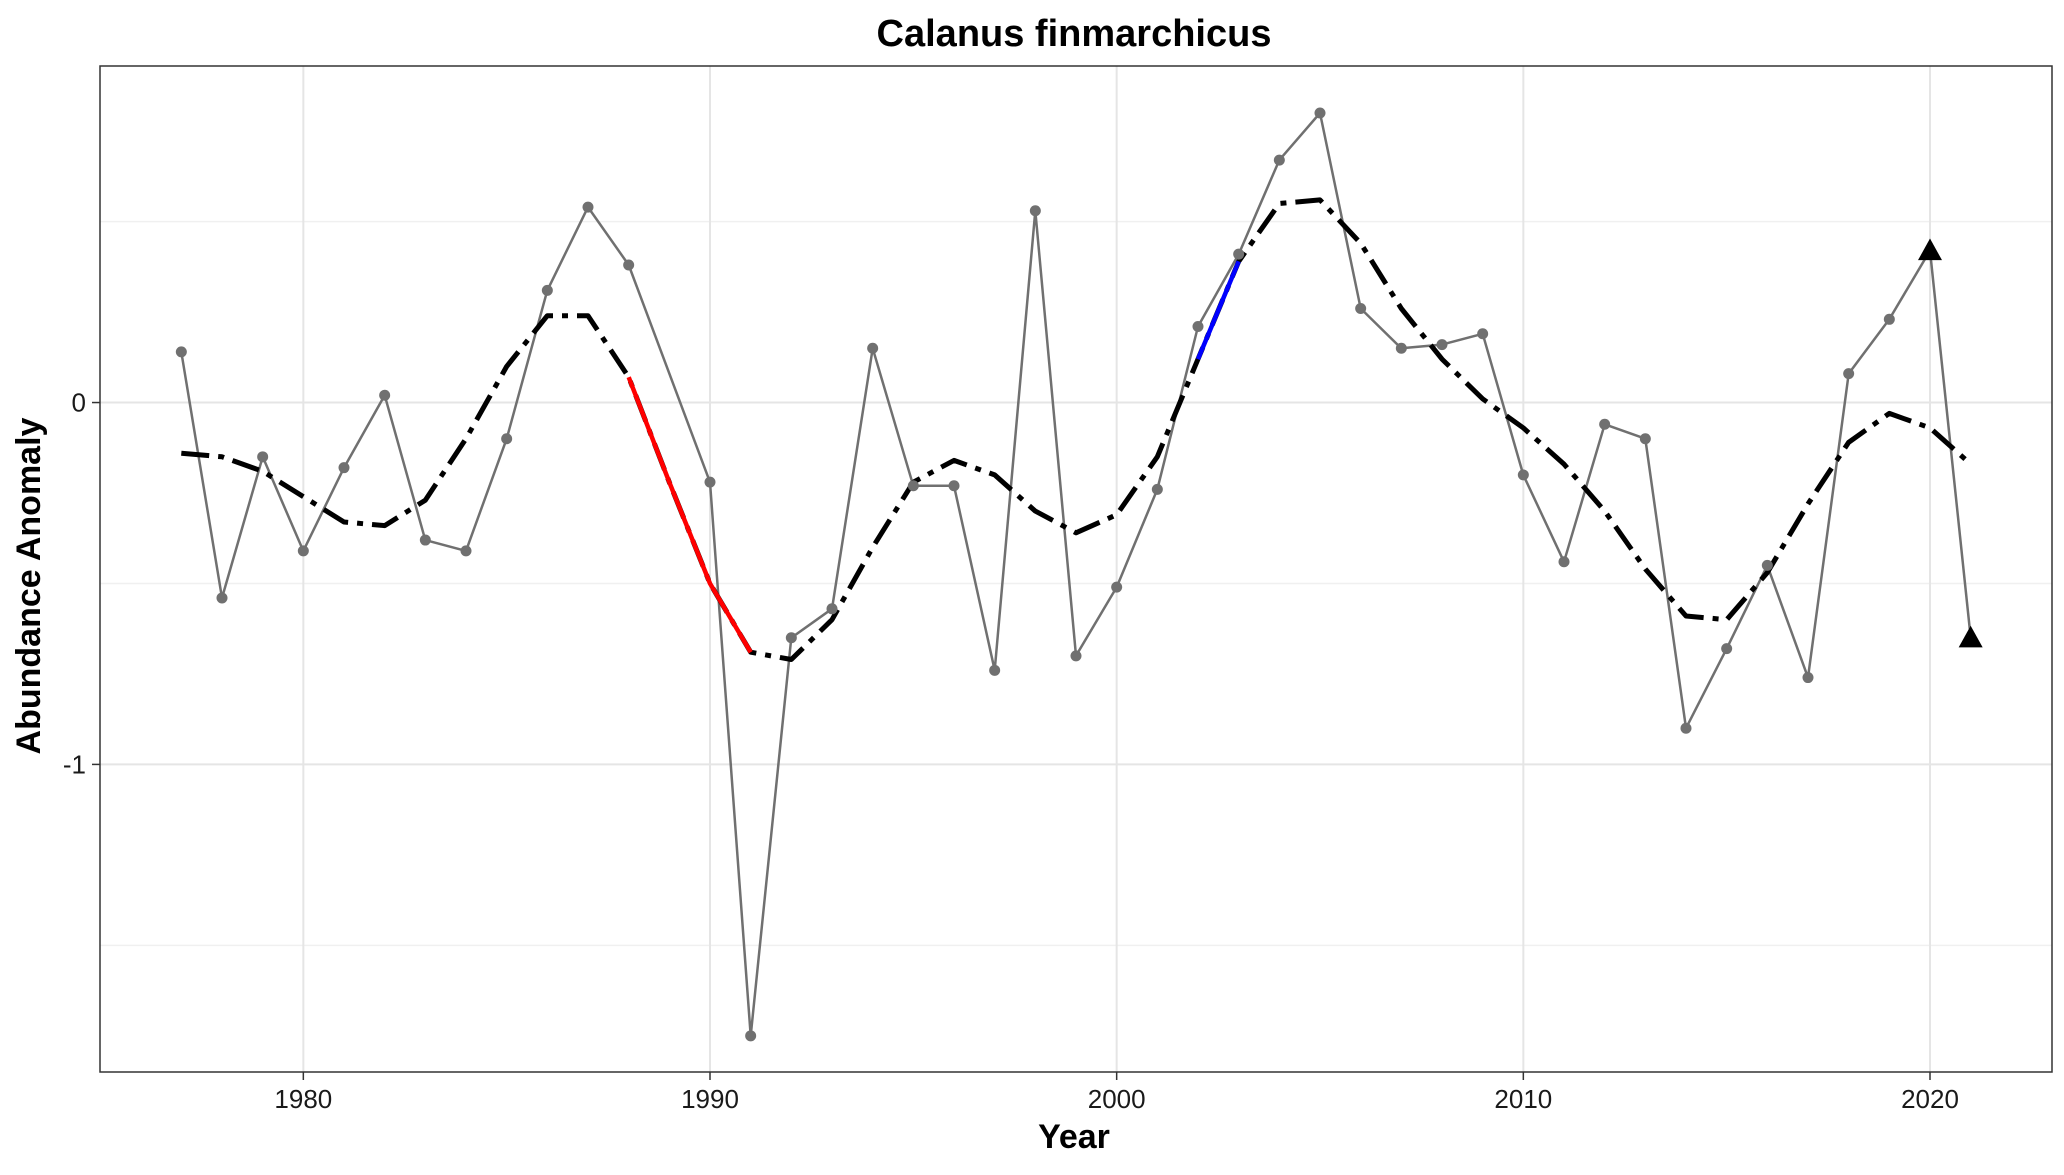 This screenshot has width=2064, height=1175. Describe the element at coordinates (303, 1099) in the screenshot. I see `x-tick-label: 1980` at that location.